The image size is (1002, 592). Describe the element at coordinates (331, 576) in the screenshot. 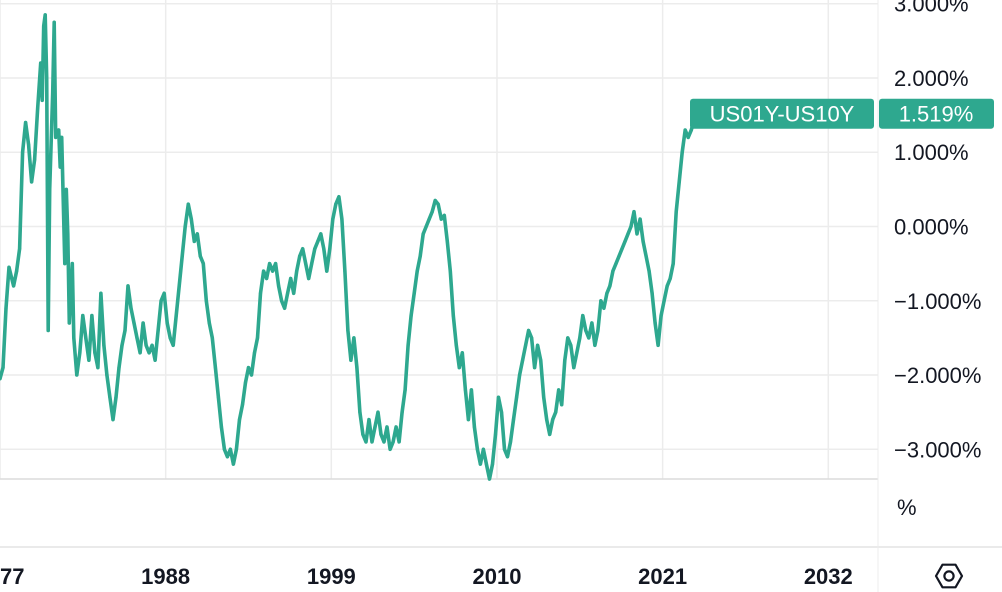

I see `x-tick-label: 1999` at that location.